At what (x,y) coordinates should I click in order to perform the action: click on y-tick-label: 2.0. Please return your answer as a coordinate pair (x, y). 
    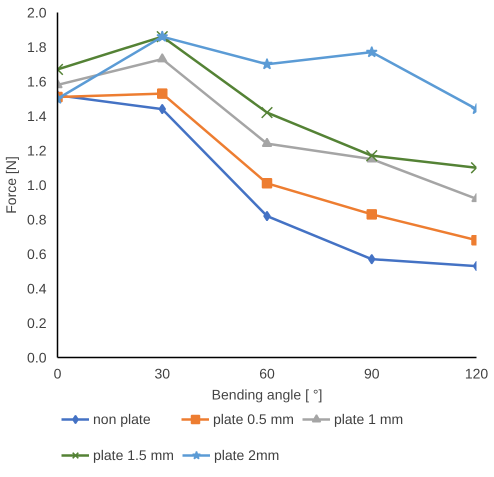
    Looking at the image, I should click on (37, 12).